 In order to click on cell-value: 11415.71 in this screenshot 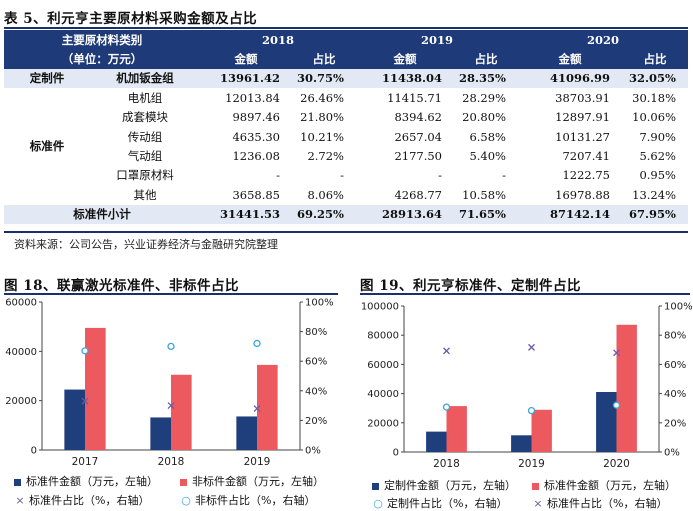, I will do `click(414, 97)`.